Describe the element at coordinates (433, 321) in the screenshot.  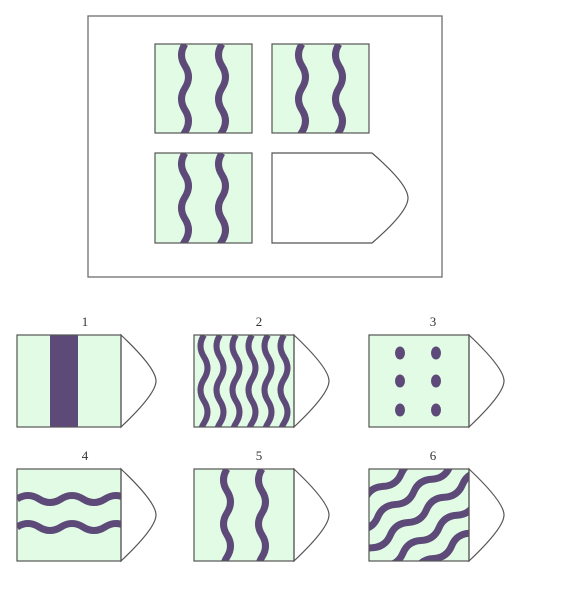
I see `option-number: 3` at that location.